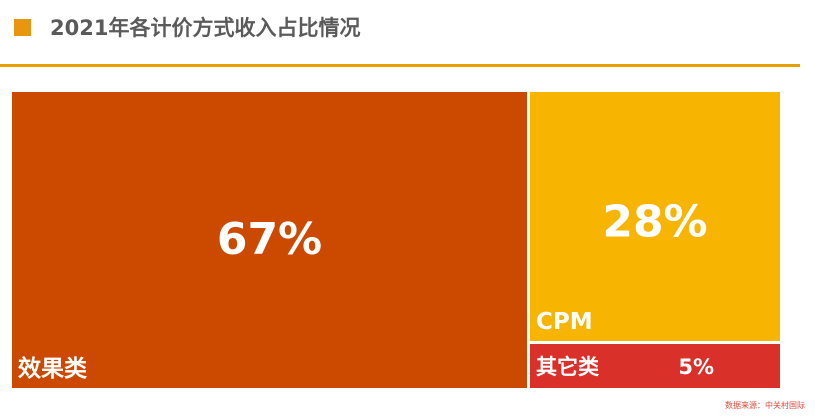 The height and width of the screenshot is (420, 815). What do you see at coordinates (696, 367) in the screenshot?
I see `treemap-value-label-3: 5%` at bounding box center [696, 367].